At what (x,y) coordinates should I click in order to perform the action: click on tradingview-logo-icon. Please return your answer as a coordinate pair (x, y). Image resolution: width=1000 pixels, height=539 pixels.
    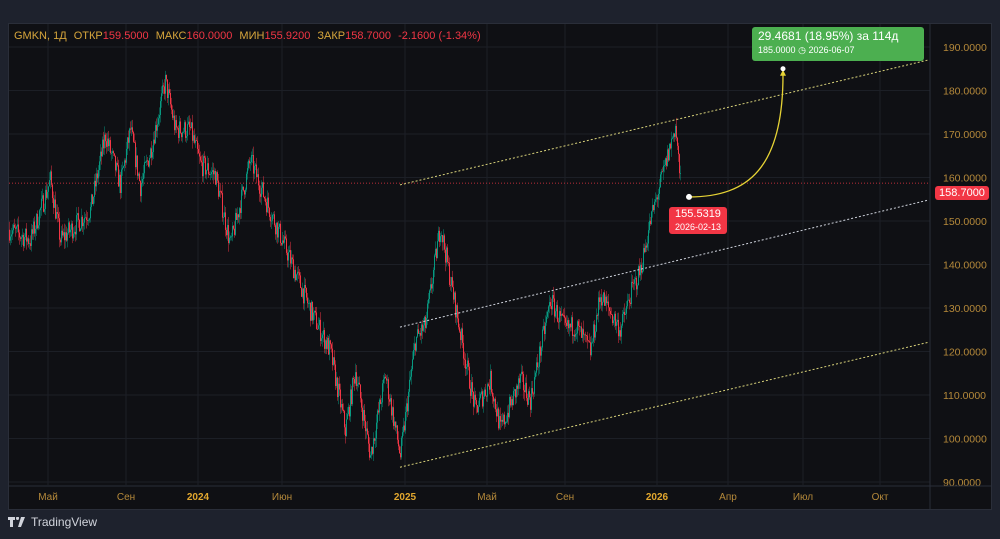
    Looking at the image, I should click on (16, 522).